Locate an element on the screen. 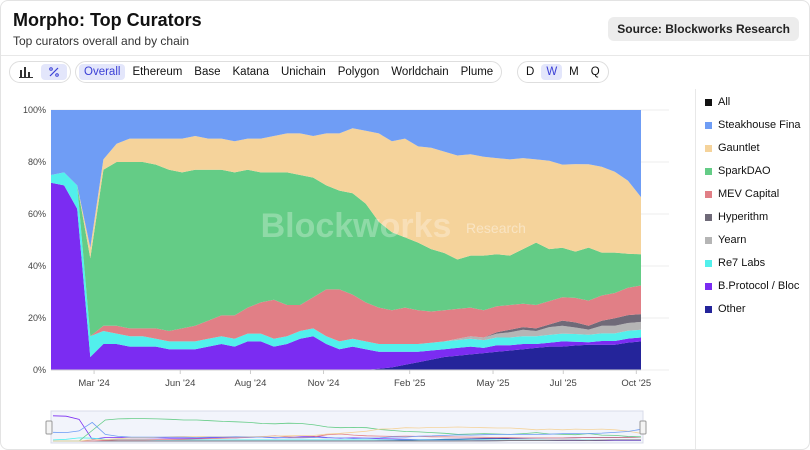  x-tick-label: Mar '24 is located at coordinates (93, 383).